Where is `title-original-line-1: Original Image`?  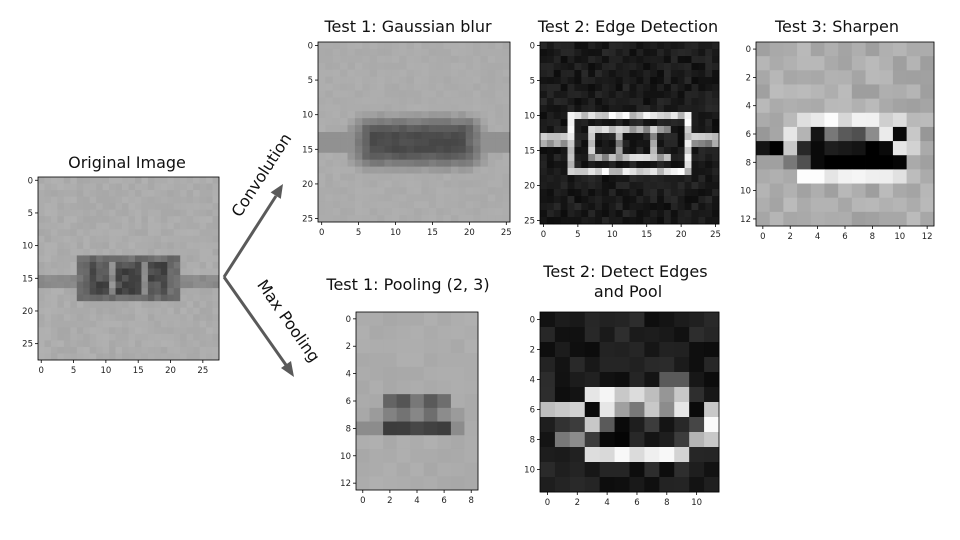 title-original-line-1: Original Image is located at coordinates (127, 162).